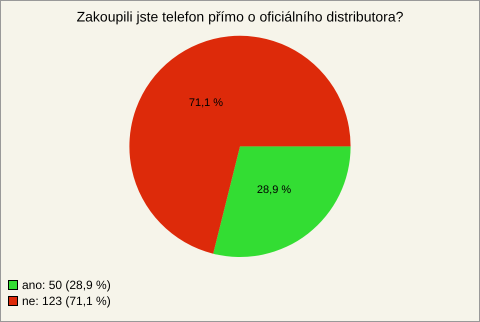 The width and height of the screenshot is (480, 322). Describe the element at coordinates (66, 285) in the screenshot. I see `legend-label: ano: 50 (28,9 %)` at that location.